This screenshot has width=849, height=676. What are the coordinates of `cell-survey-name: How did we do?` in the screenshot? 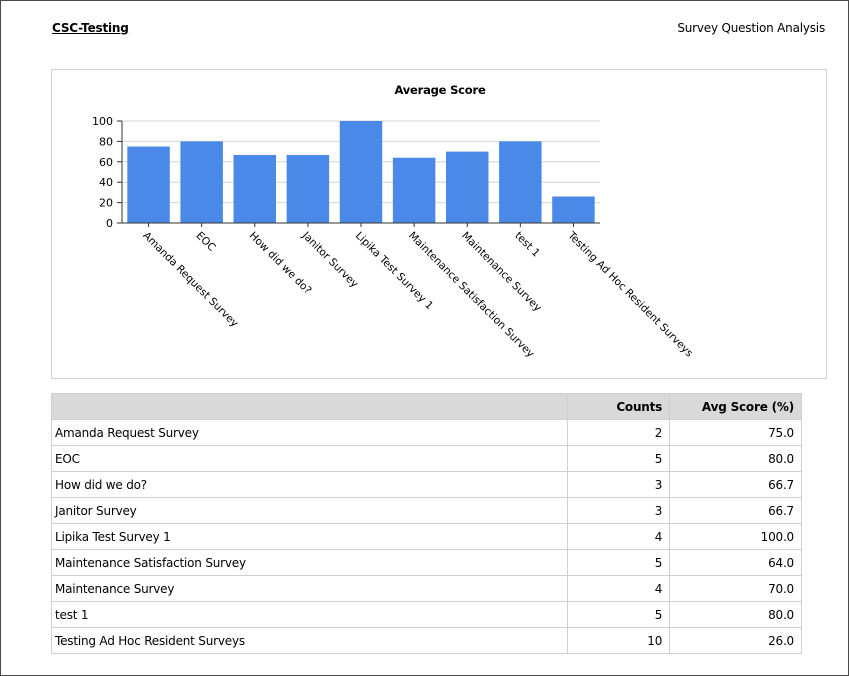 It's located at (309, 484).